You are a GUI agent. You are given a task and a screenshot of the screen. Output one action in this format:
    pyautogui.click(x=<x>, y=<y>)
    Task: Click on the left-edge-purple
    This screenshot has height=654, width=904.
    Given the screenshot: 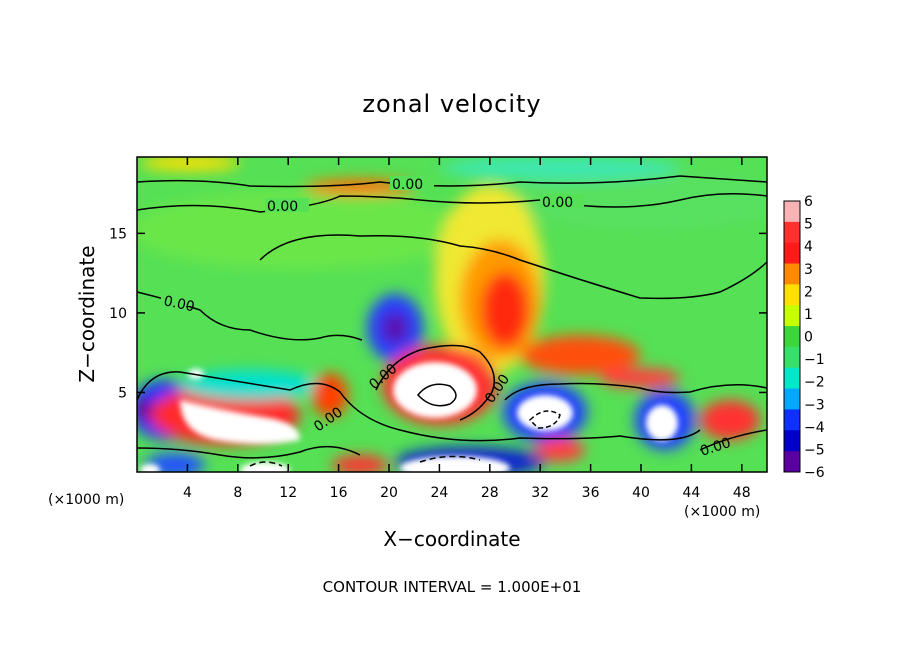 What is the action you would take?
    pyautogui.click(x=145, y=410)
    